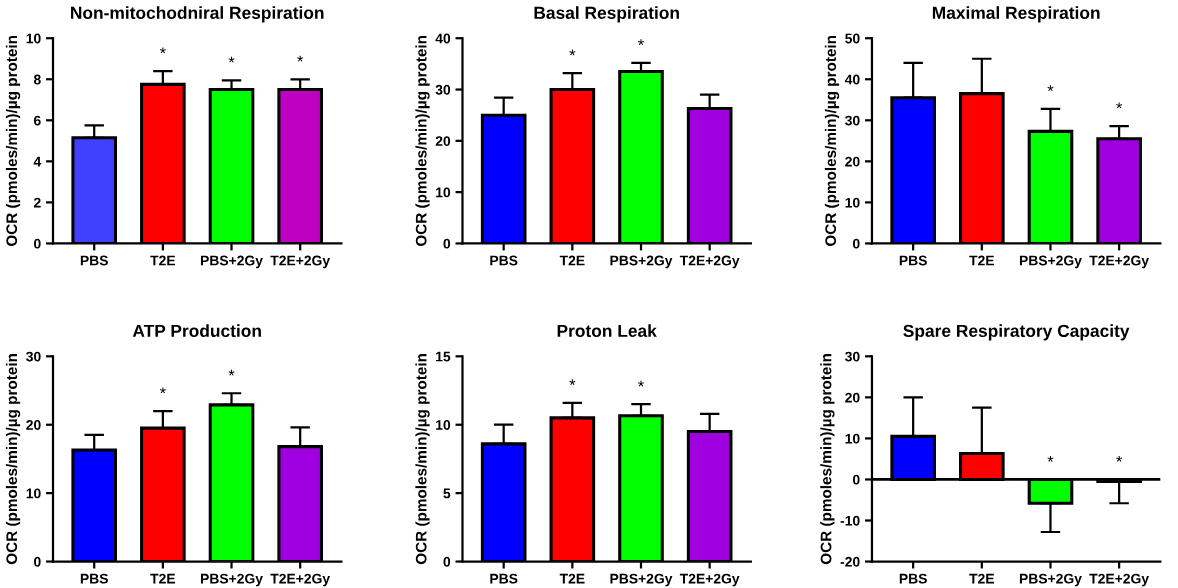  Describe the element at coordinates (37, 202) in the screenshot. I see `y-tick-label: 2` at that location.